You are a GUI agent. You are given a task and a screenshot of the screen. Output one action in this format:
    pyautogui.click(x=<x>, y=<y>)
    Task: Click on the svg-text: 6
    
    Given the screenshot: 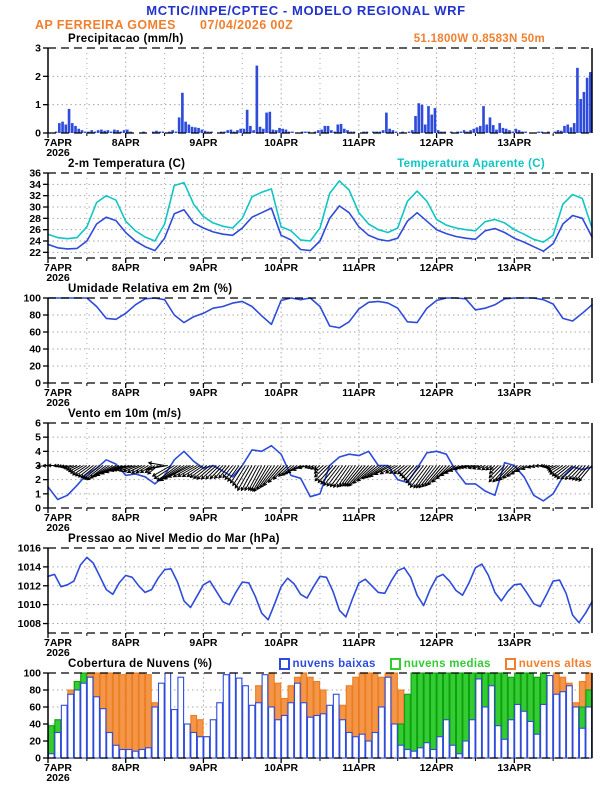 What is the action you would take?
    pyautogui.click(x=38, y=424)
    